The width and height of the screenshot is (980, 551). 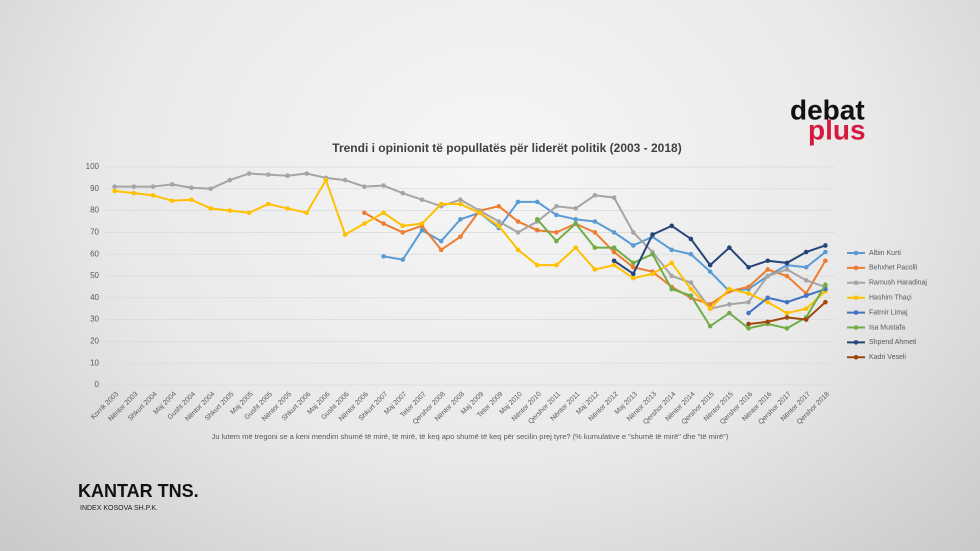 What do you see at coordinates (893, 342) in the screenshot?
I see `legend-label: Shpend Ahmeti` at bounding box center [893, 342].